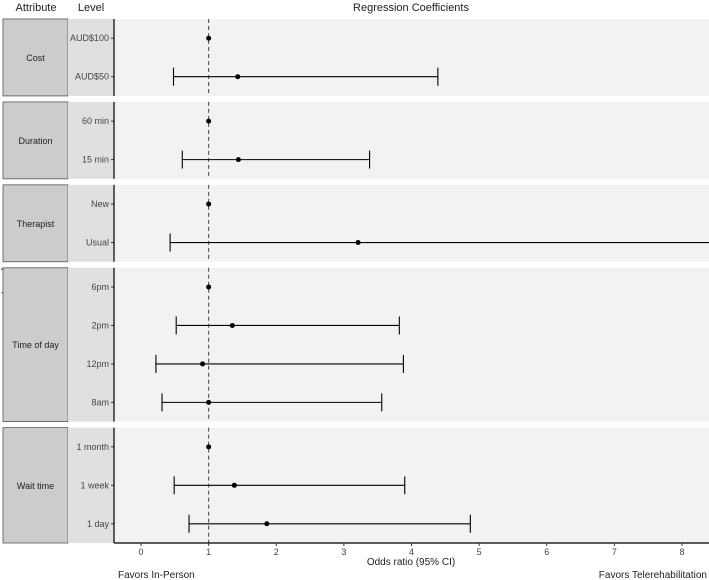 The height and width of the screenshot is (580, 709). What do you see at coordinates (411, 562) in the screenshot?
I see `x-axis-label: Odds ratio (95% CI)` at bounding box center [411, 562].